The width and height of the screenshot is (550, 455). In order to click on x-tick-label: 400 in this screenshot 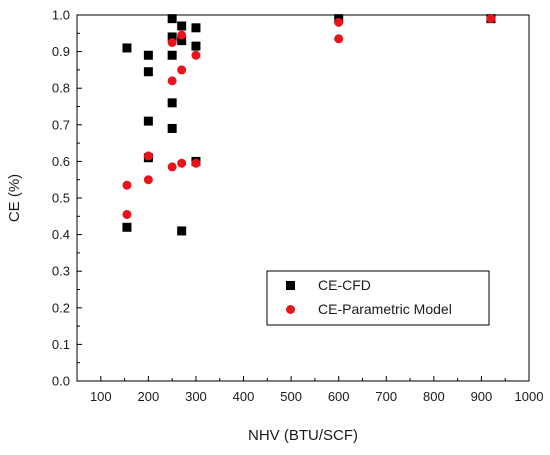, I will do `click(244, 396)`.